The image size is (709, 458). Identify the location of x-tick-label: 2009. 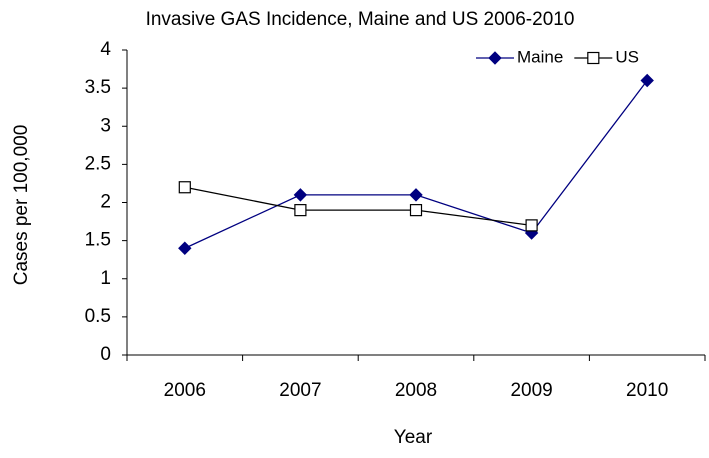
(531, 390).